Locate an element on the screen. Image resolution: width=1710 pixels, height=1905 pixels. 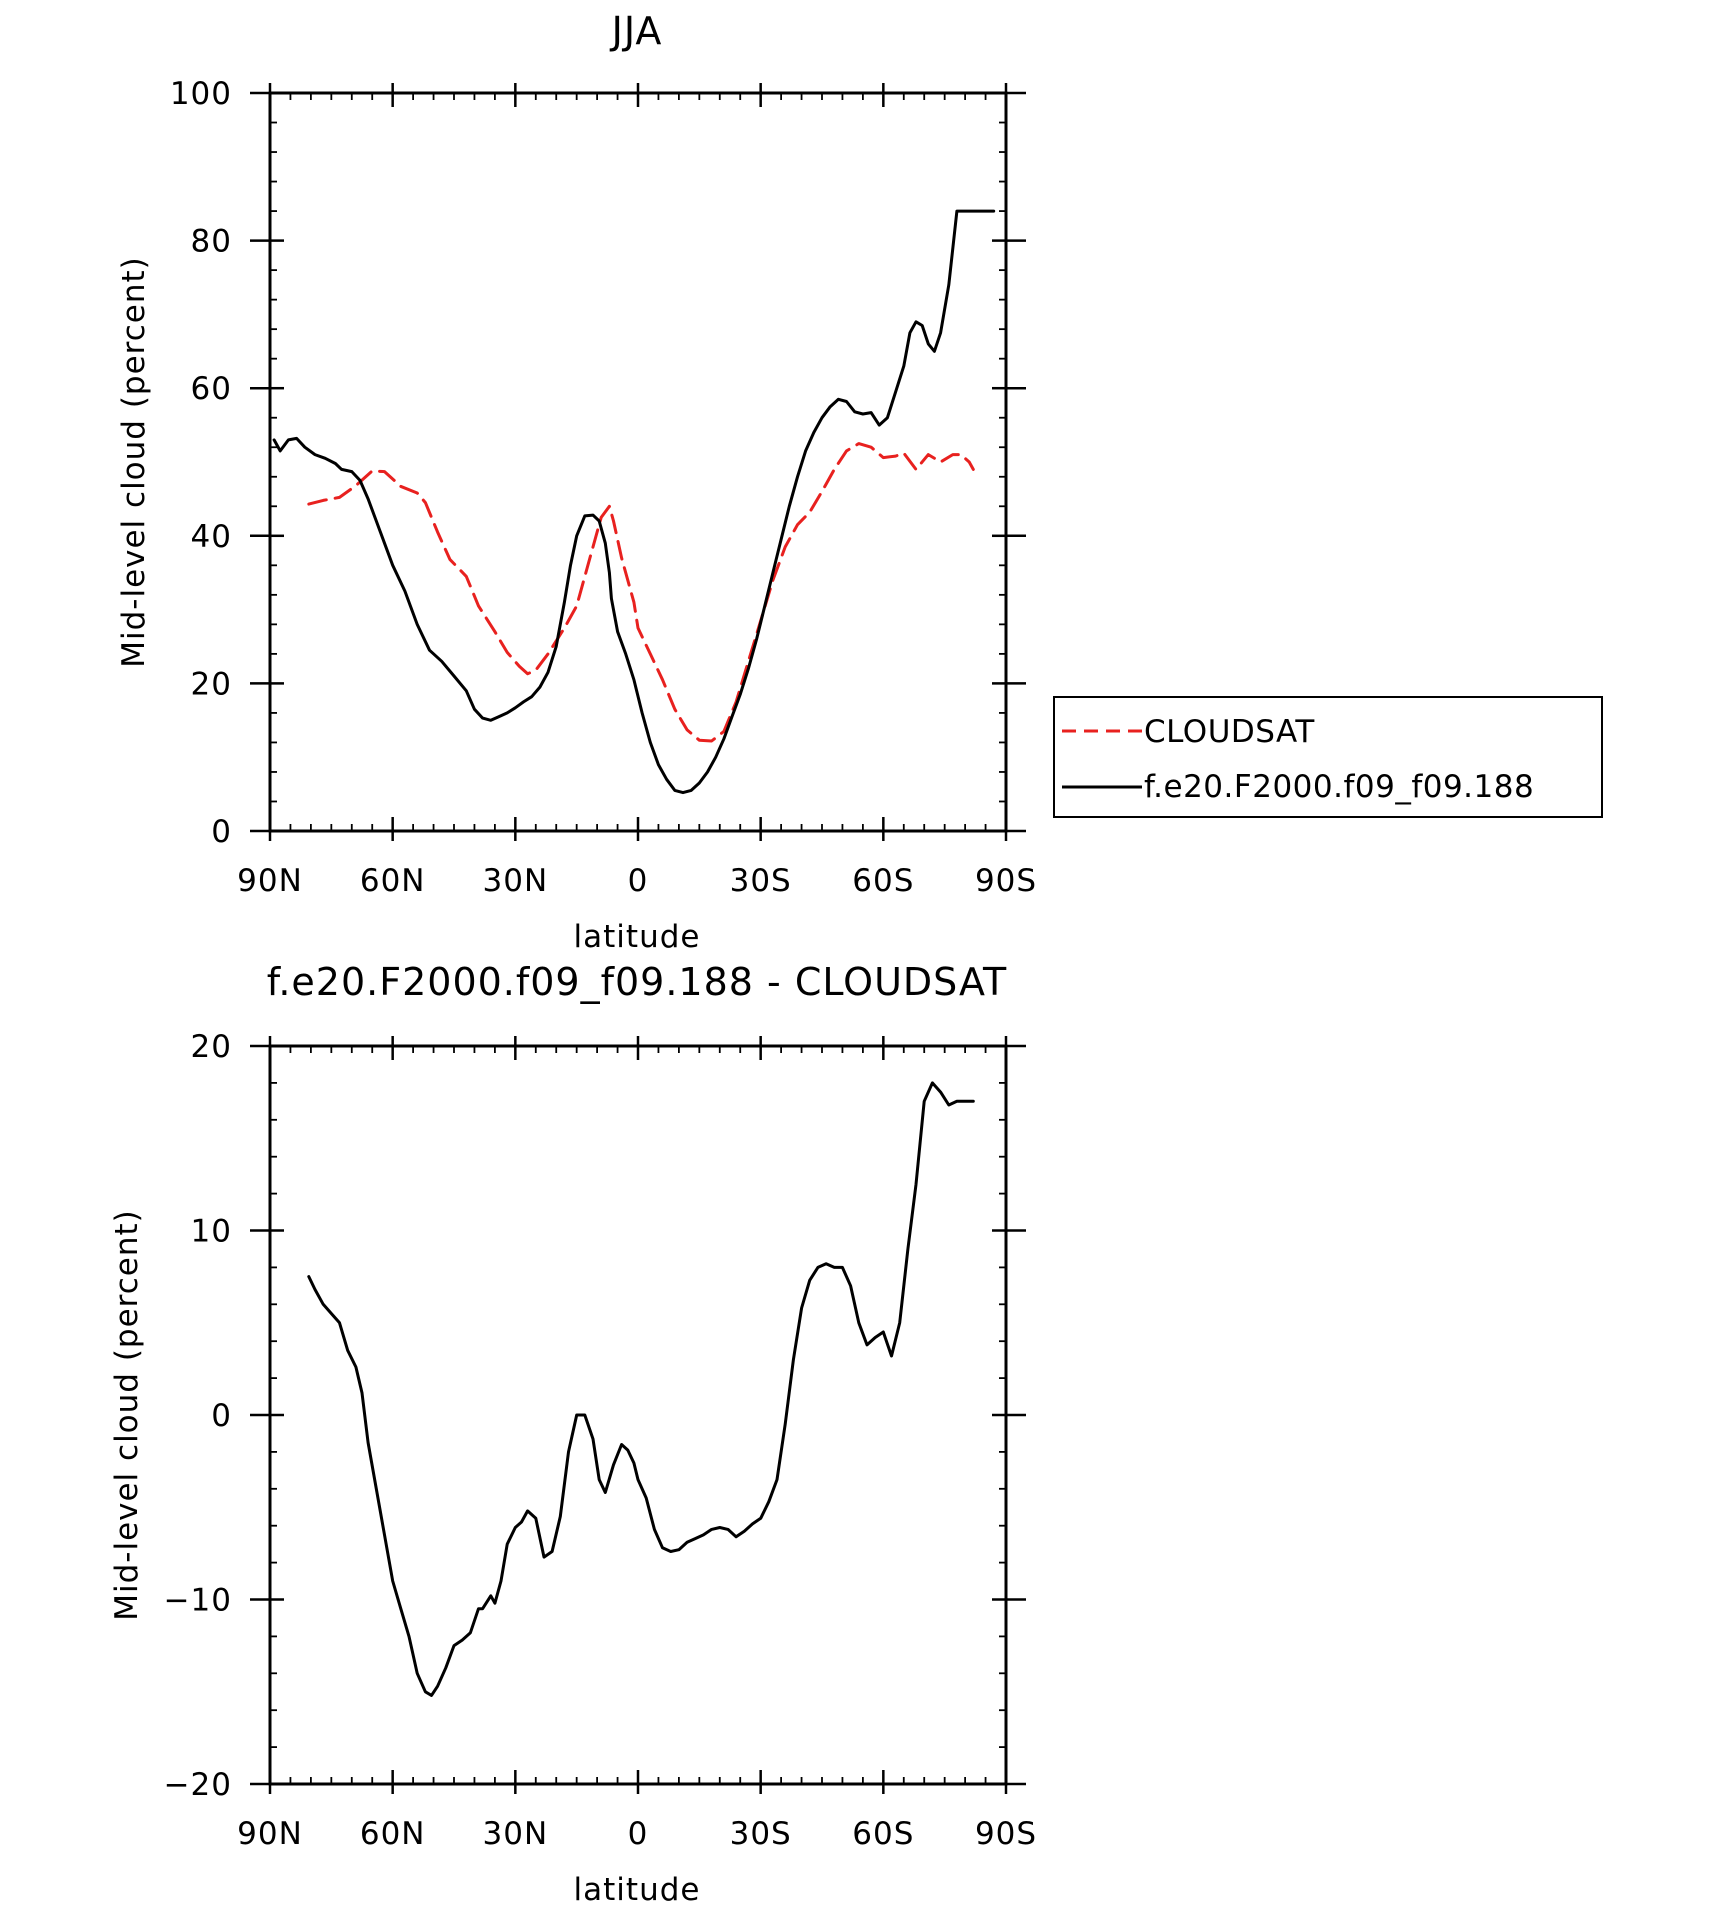
chart-title: JJA is located at coordinates (636, 31).